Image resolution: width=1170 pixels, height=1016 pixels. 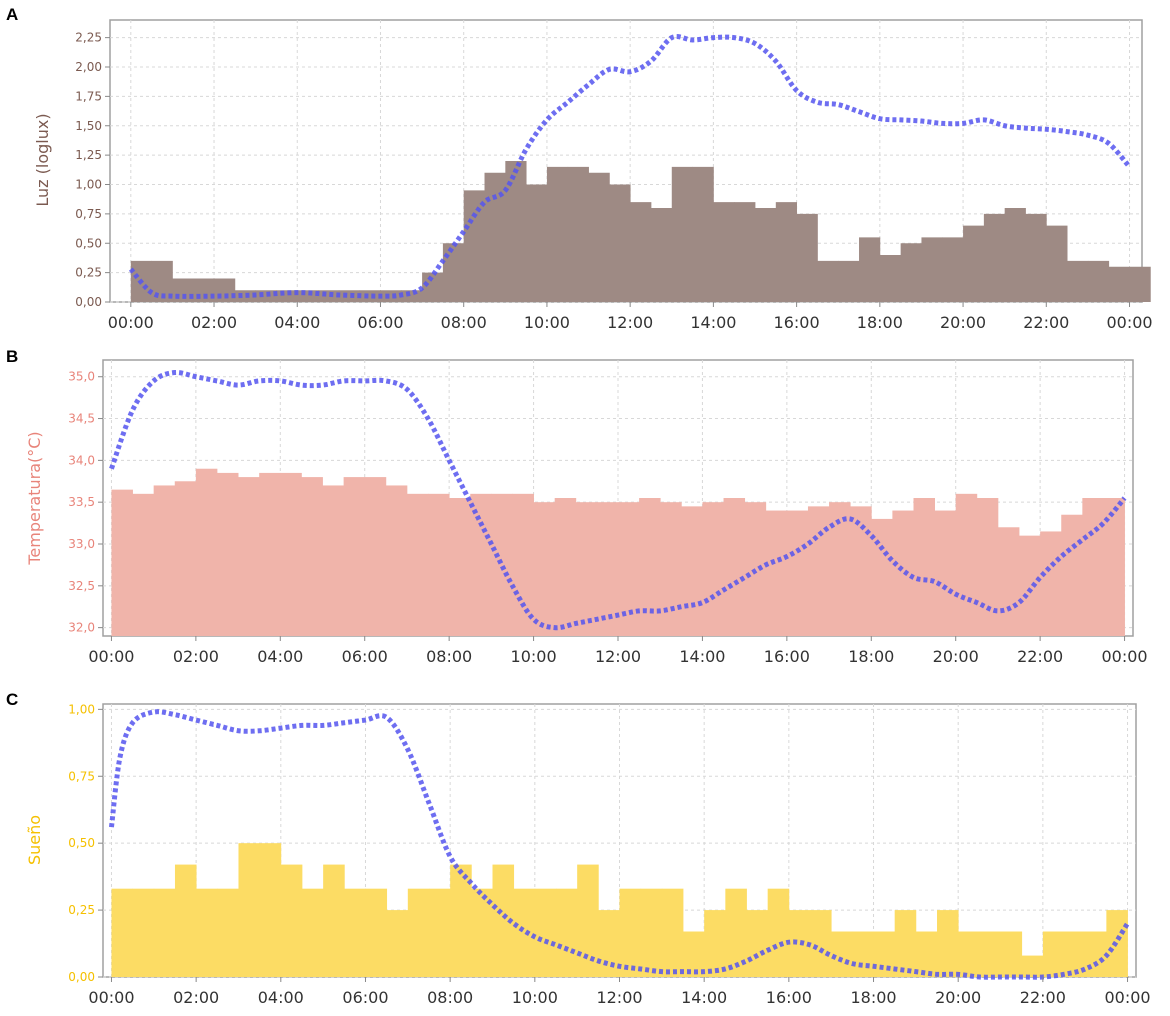 I want to click on tick-label-y: 35,0, so click(x=81, y=377).